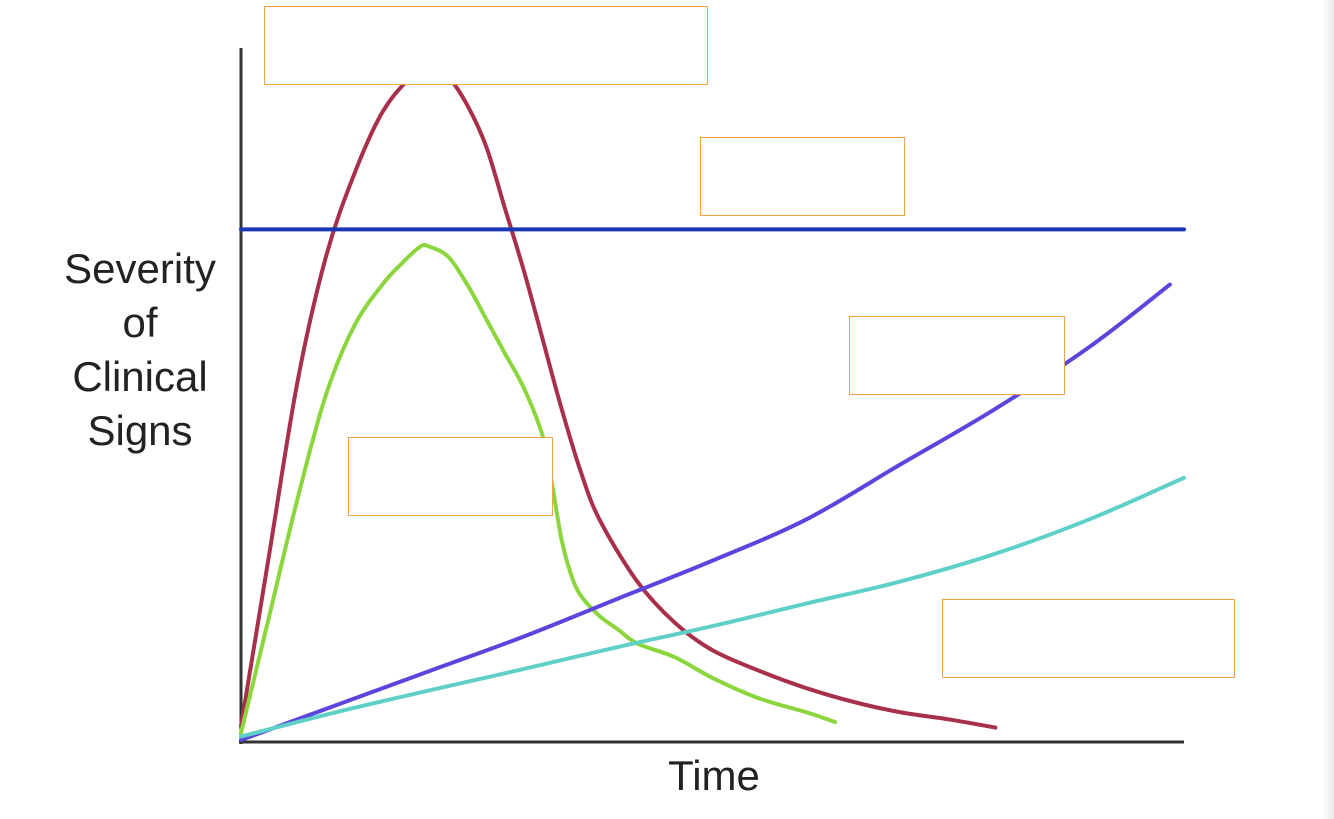 The image size is (1334, 819). What do you see at coordinates (140, 349) in the screenshot?
I see `y-axis-label: Severity of Clinical Signs` at bounding box center [140, 349].